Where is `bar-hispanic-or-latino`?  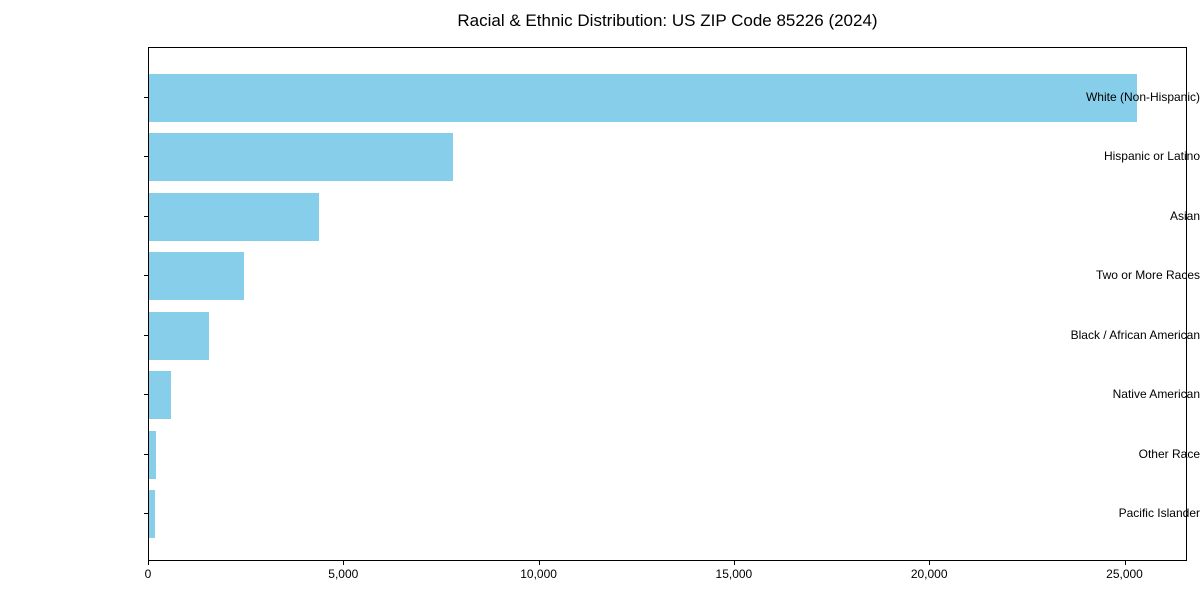 bar-hispanic-or-latino is located at coordinates (301, 157).